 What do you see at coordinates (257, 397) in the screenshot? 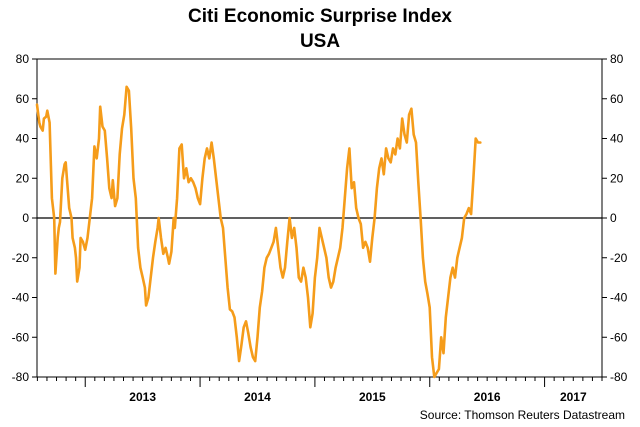
I see `x-tick-label: 2014` at bounding box center [257, 397].